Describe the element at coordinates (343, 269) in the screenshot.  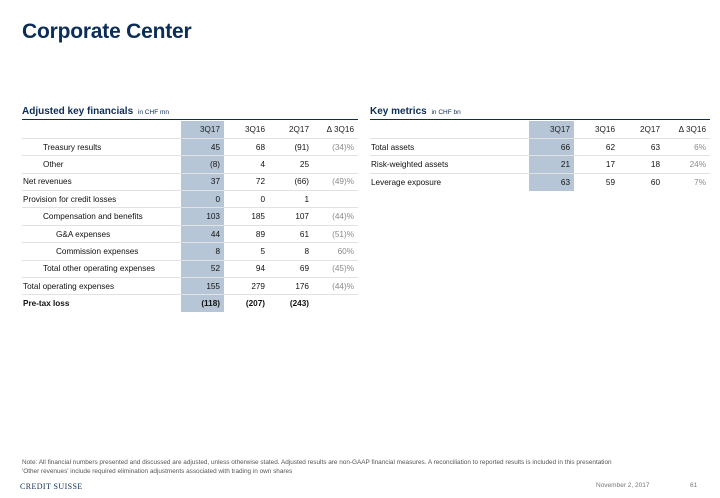
I see `cell-delta: (45)%` at that location.